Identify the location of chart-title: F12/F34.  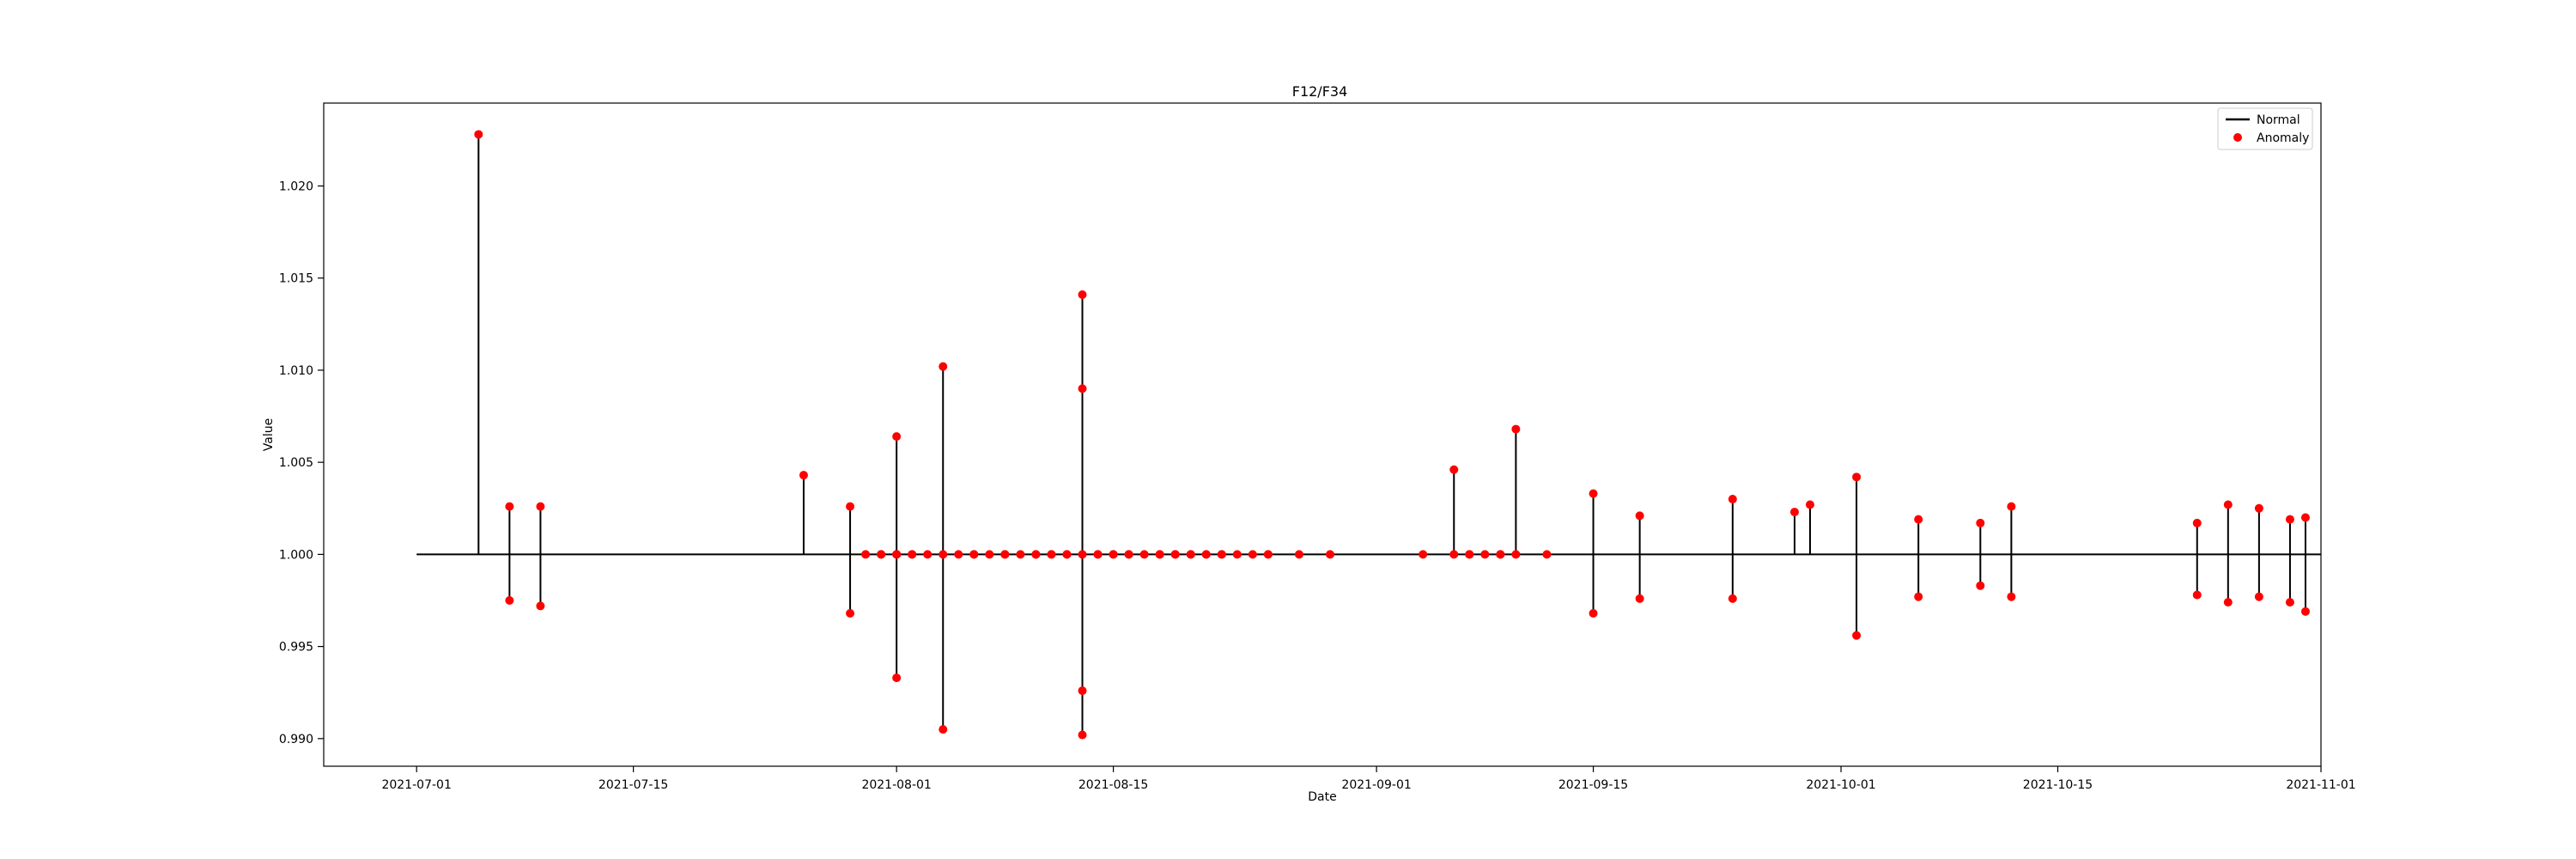
(1320, 92).